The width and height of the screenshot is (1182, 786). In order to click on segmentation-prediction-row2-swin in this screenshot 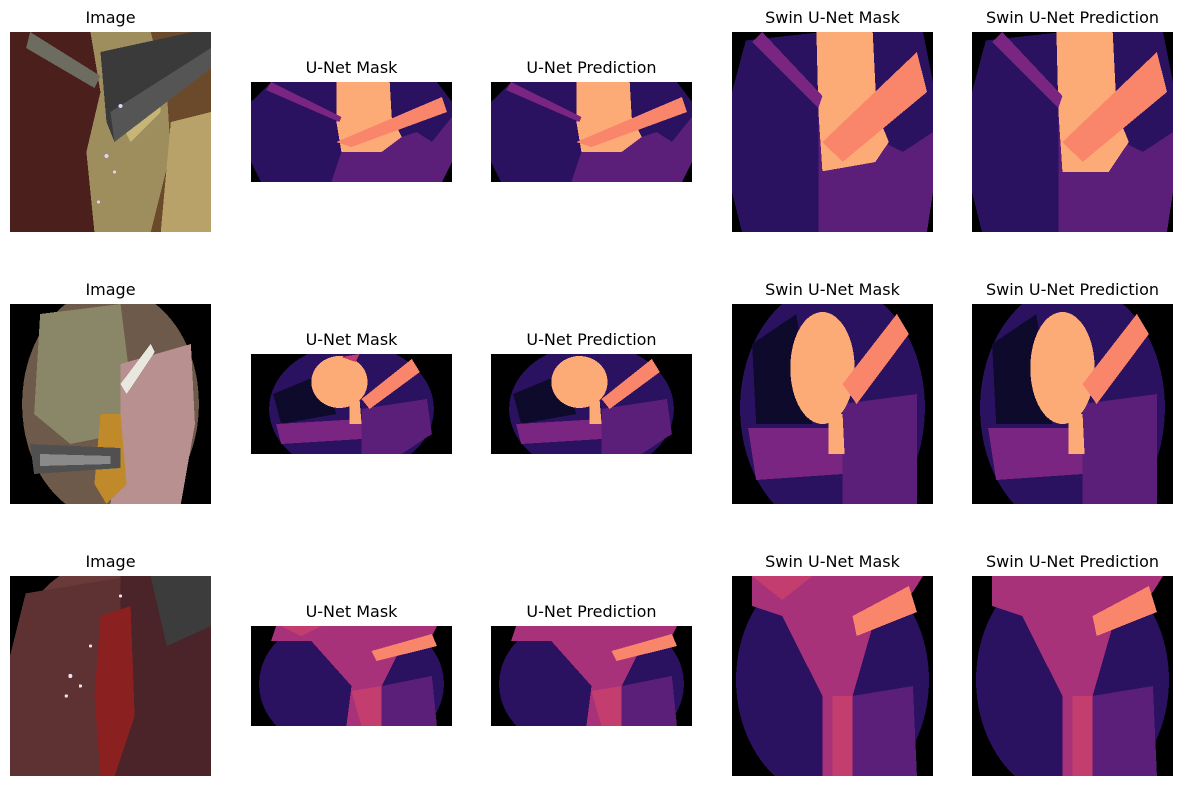, I will do `click(1072, 404)`.